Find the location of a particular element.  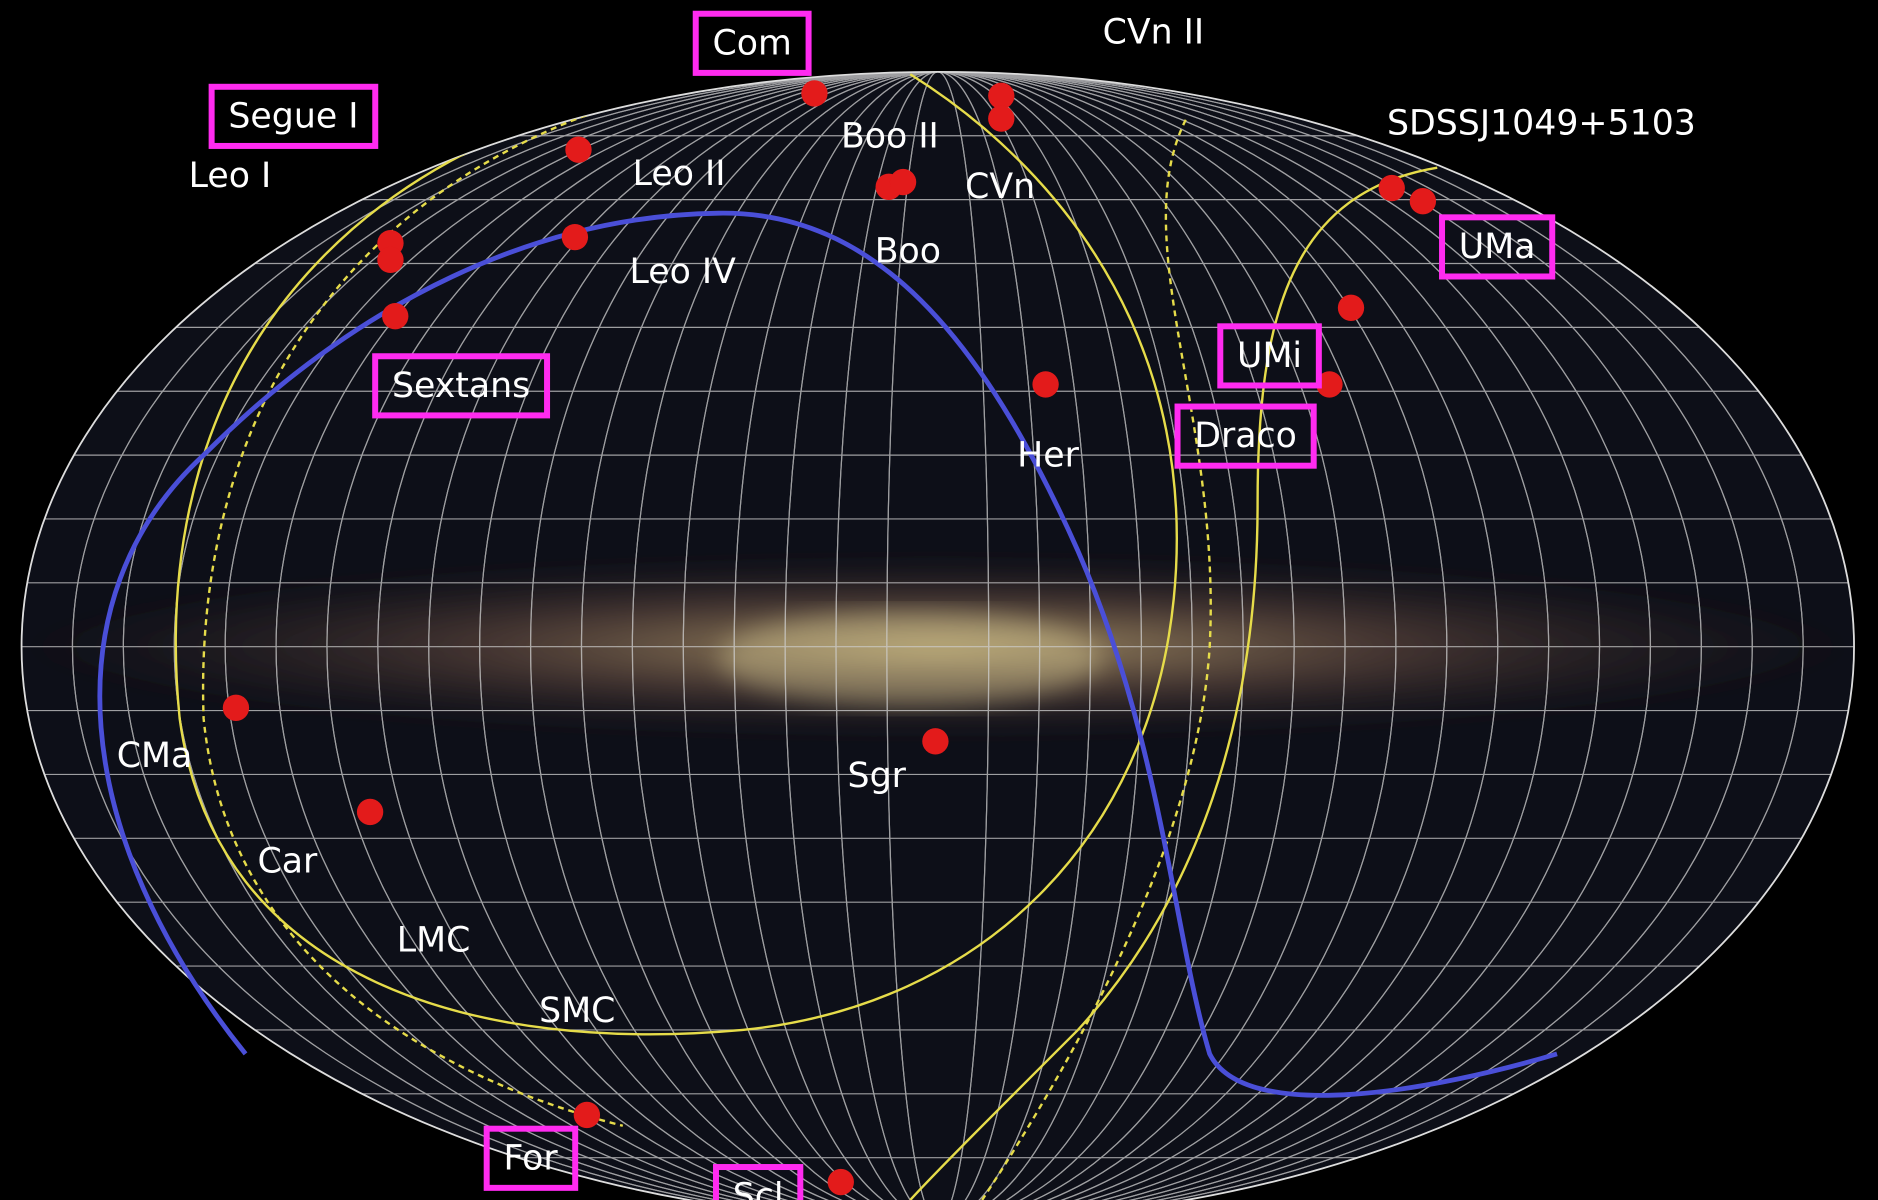

satellite-label: For is located at coordinates (530, 1158).